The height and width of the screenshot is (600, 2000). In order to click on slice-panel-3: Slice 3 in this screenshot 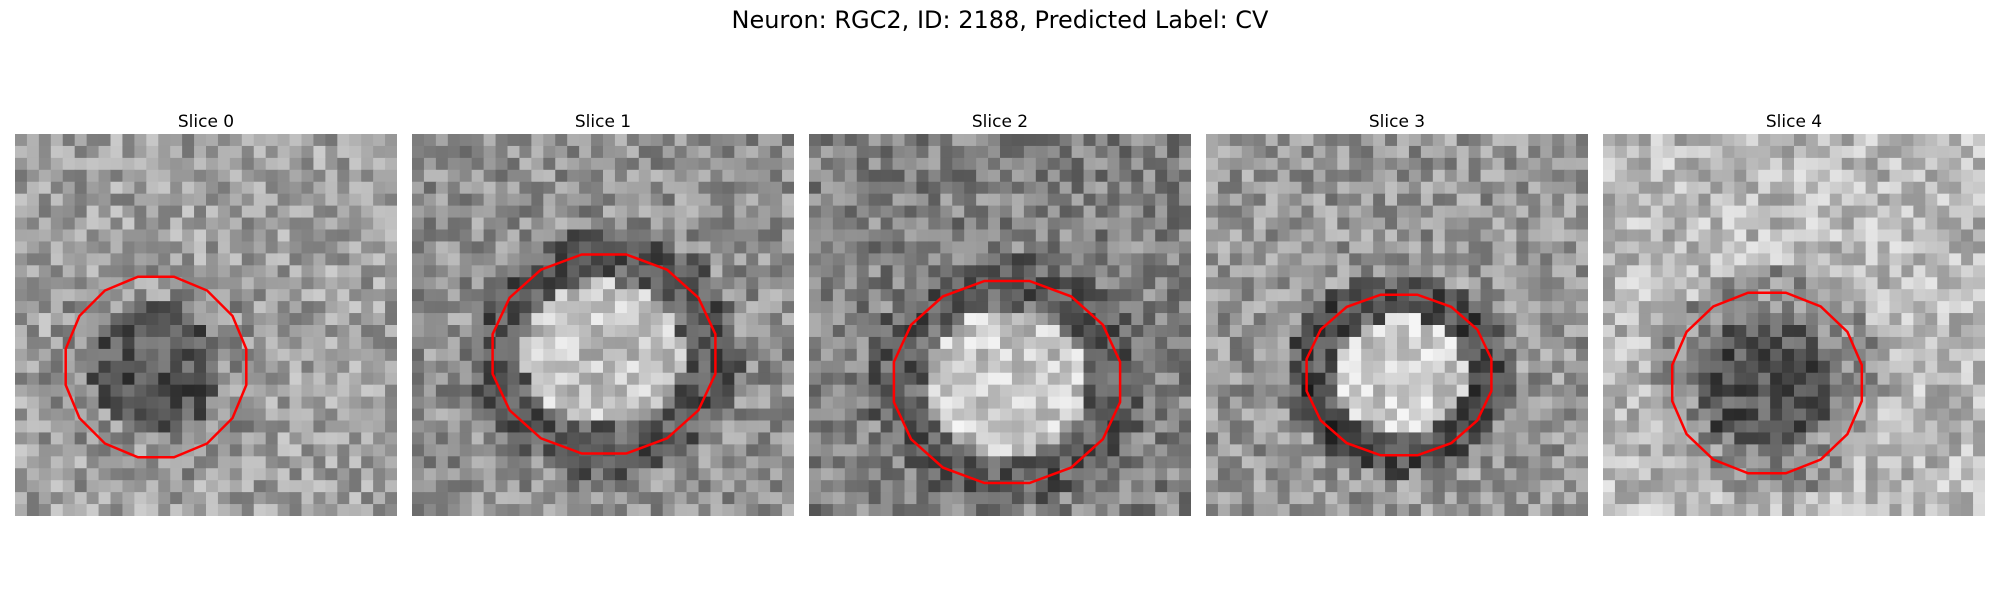, I will do `click(1397, 313)`.